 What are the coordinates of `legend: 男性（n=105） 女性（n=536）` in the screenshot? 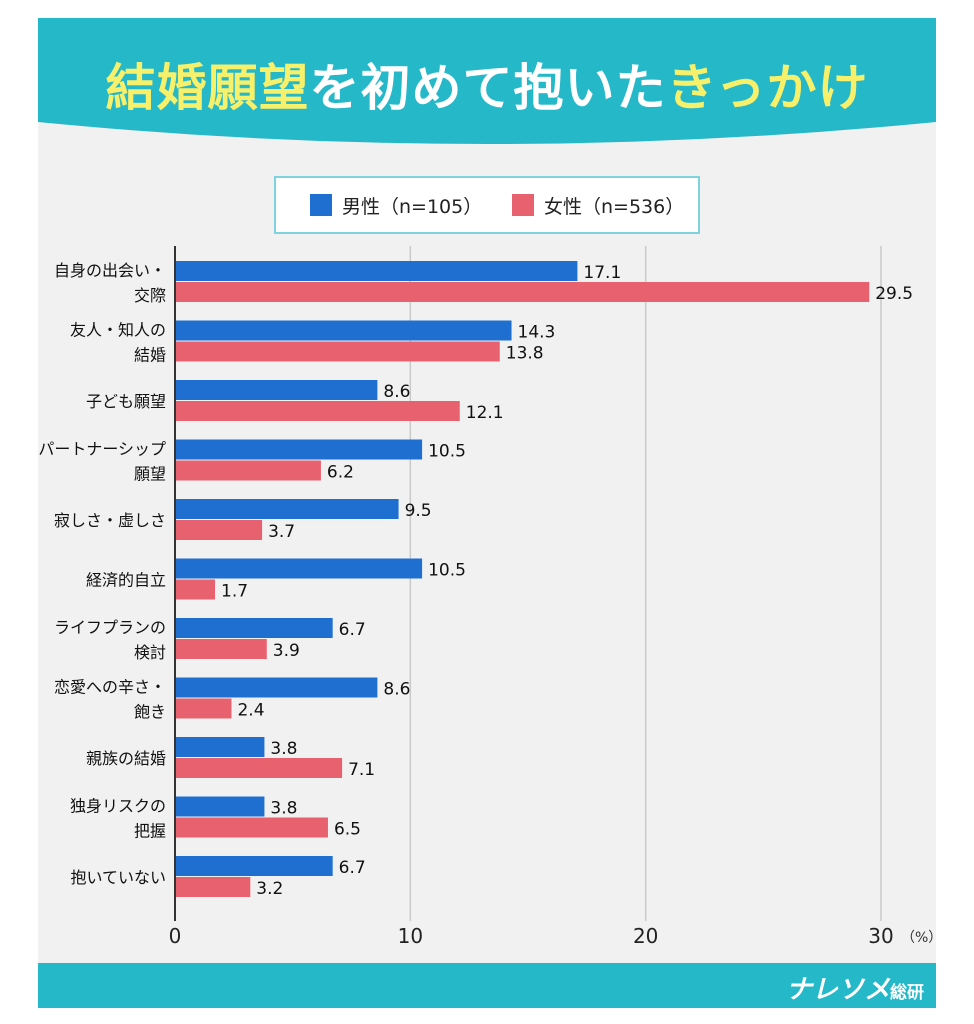 It's located at (487, 205).